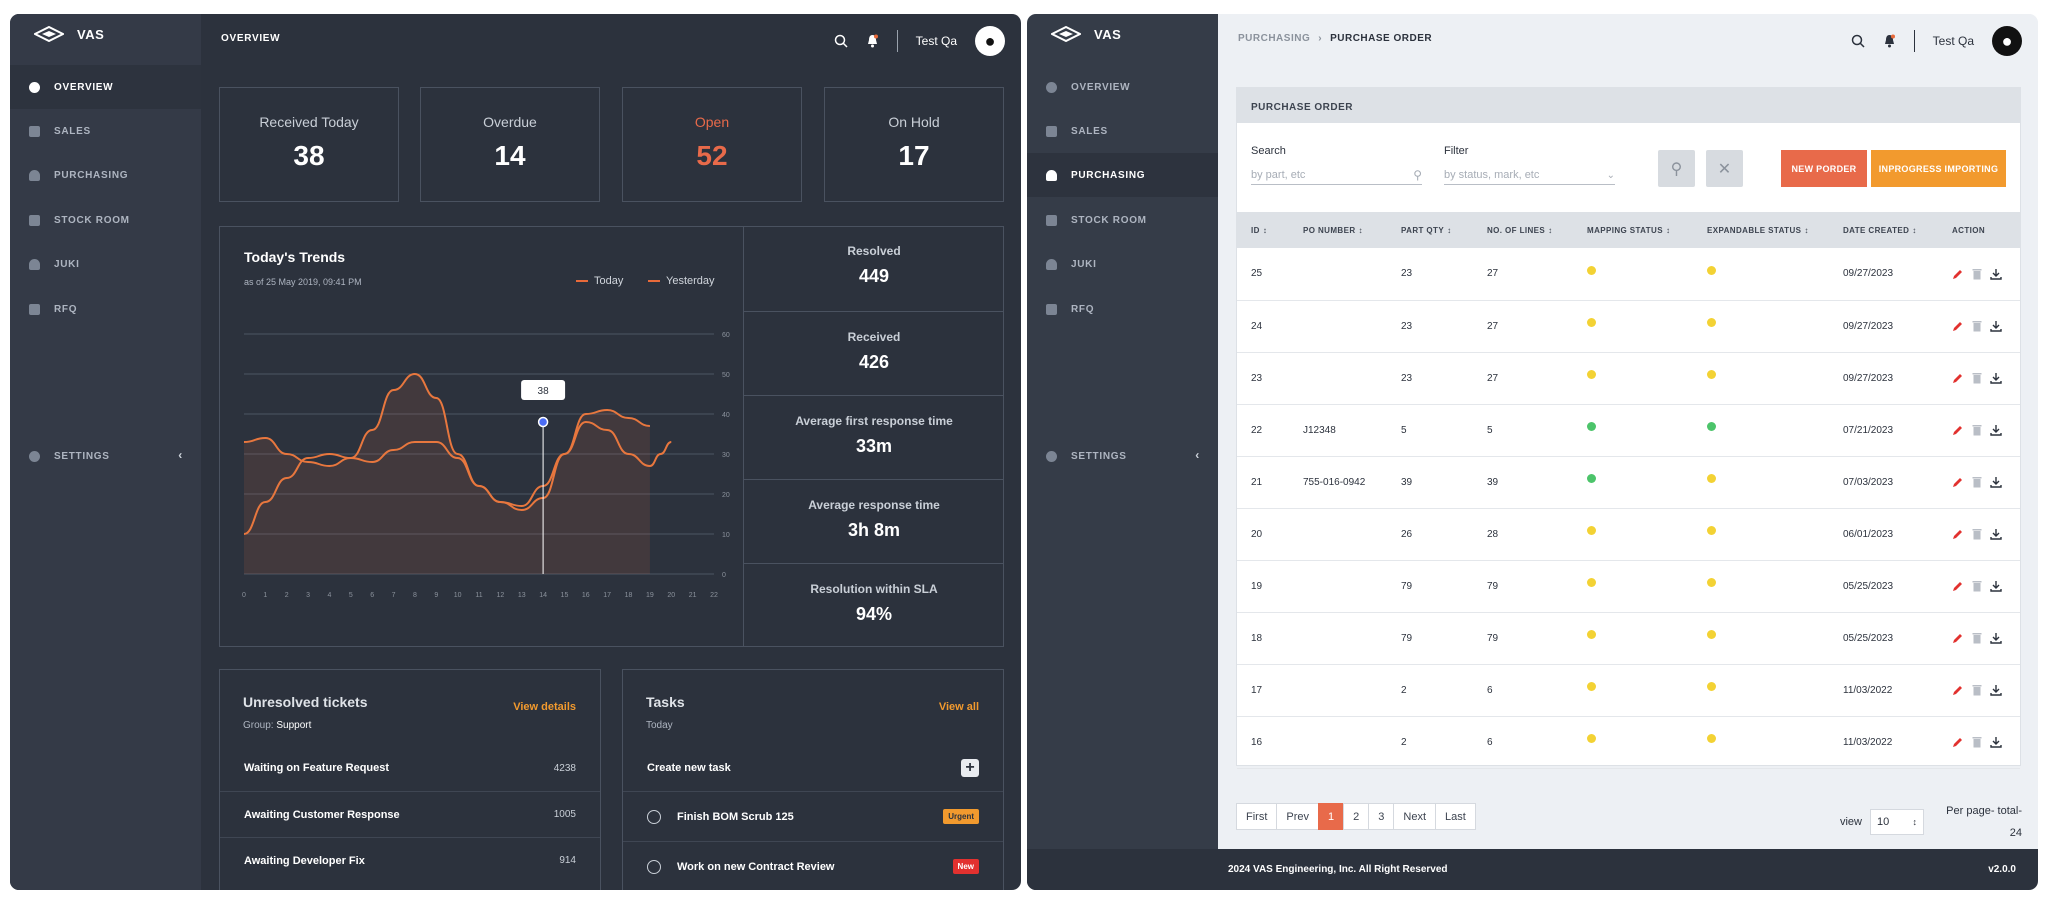 The height and width of the screenshot is (911, 2048). I want to click on filter-select: by status, mark, etc ⌄, so click(1529, 175).